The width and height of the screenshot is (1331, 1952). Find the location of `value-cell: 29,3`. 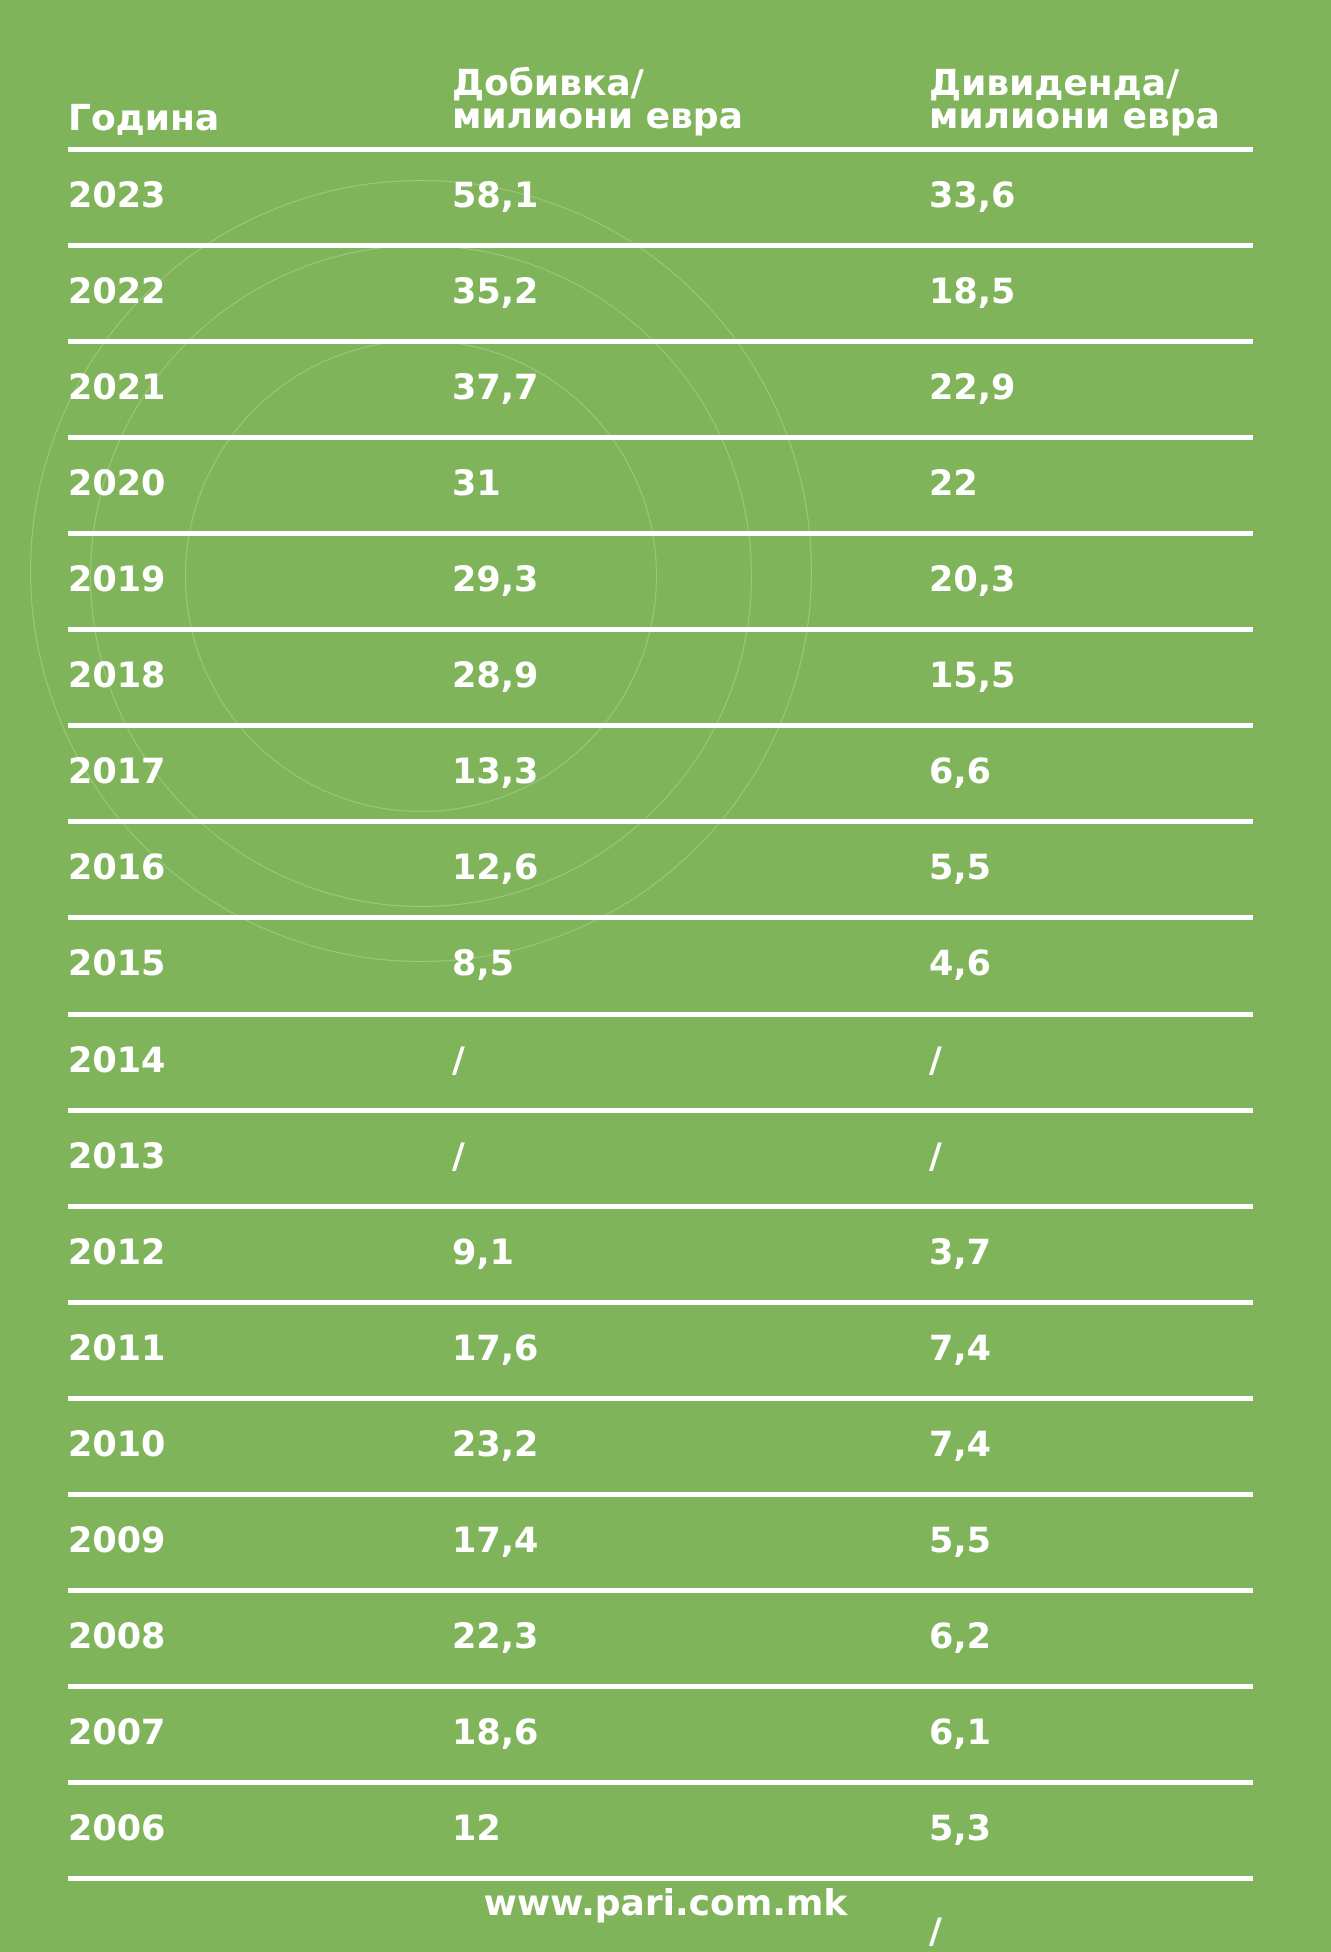

value-cell: 29,3 is located at coordinates (495, 580).